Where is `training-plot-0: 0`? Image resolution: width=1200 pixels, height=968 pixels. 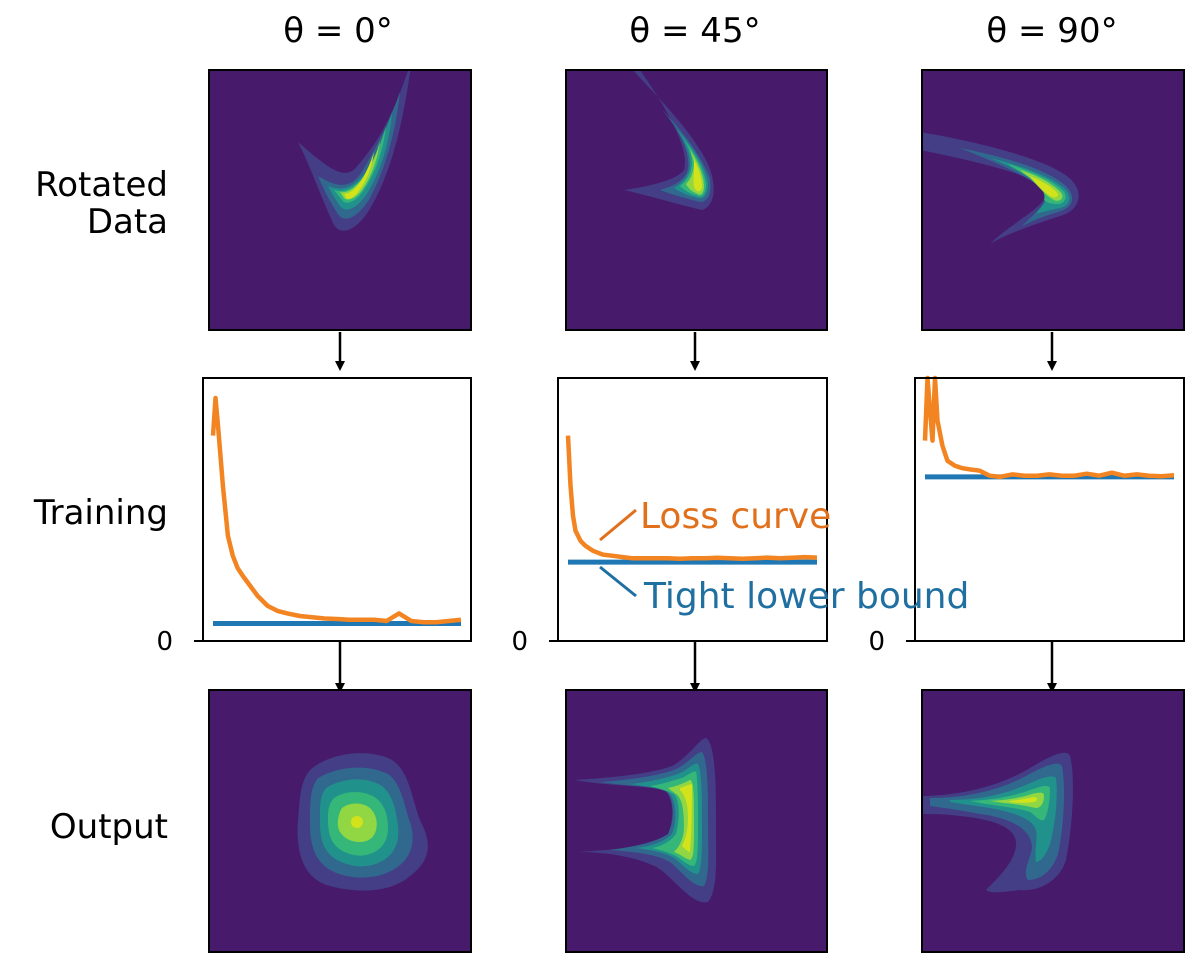
training-plot-0: 0 is located at coordinates (314, 517).